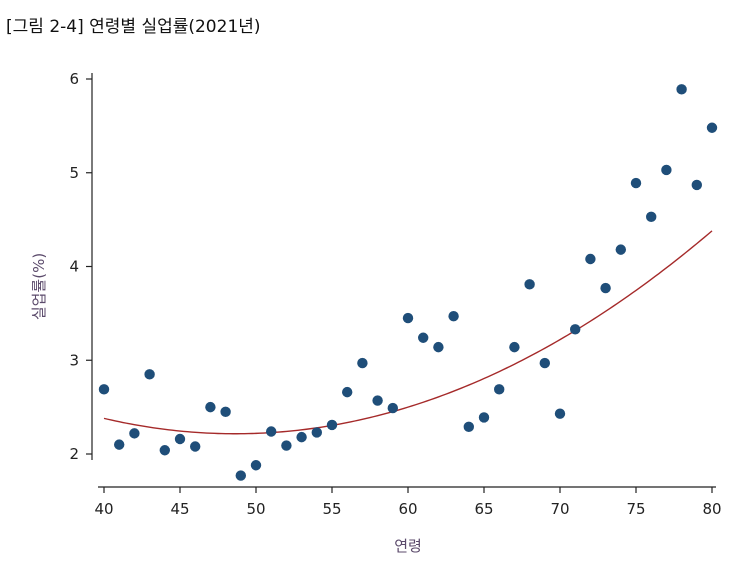 This screenshot has height=567, width=751. Describe the element at coordinates (133, 27) in the screenshot. I see `figure-title: [그림 2-4] 연령별 실업률(2021년)` at that location.